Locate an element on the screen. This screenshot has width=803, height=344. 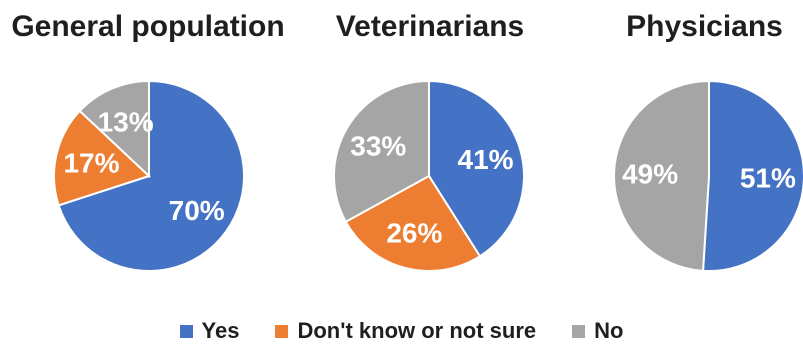
pie-1-label-don-t-know-or-not-sure: 26% is located at coordinates (414, 233).